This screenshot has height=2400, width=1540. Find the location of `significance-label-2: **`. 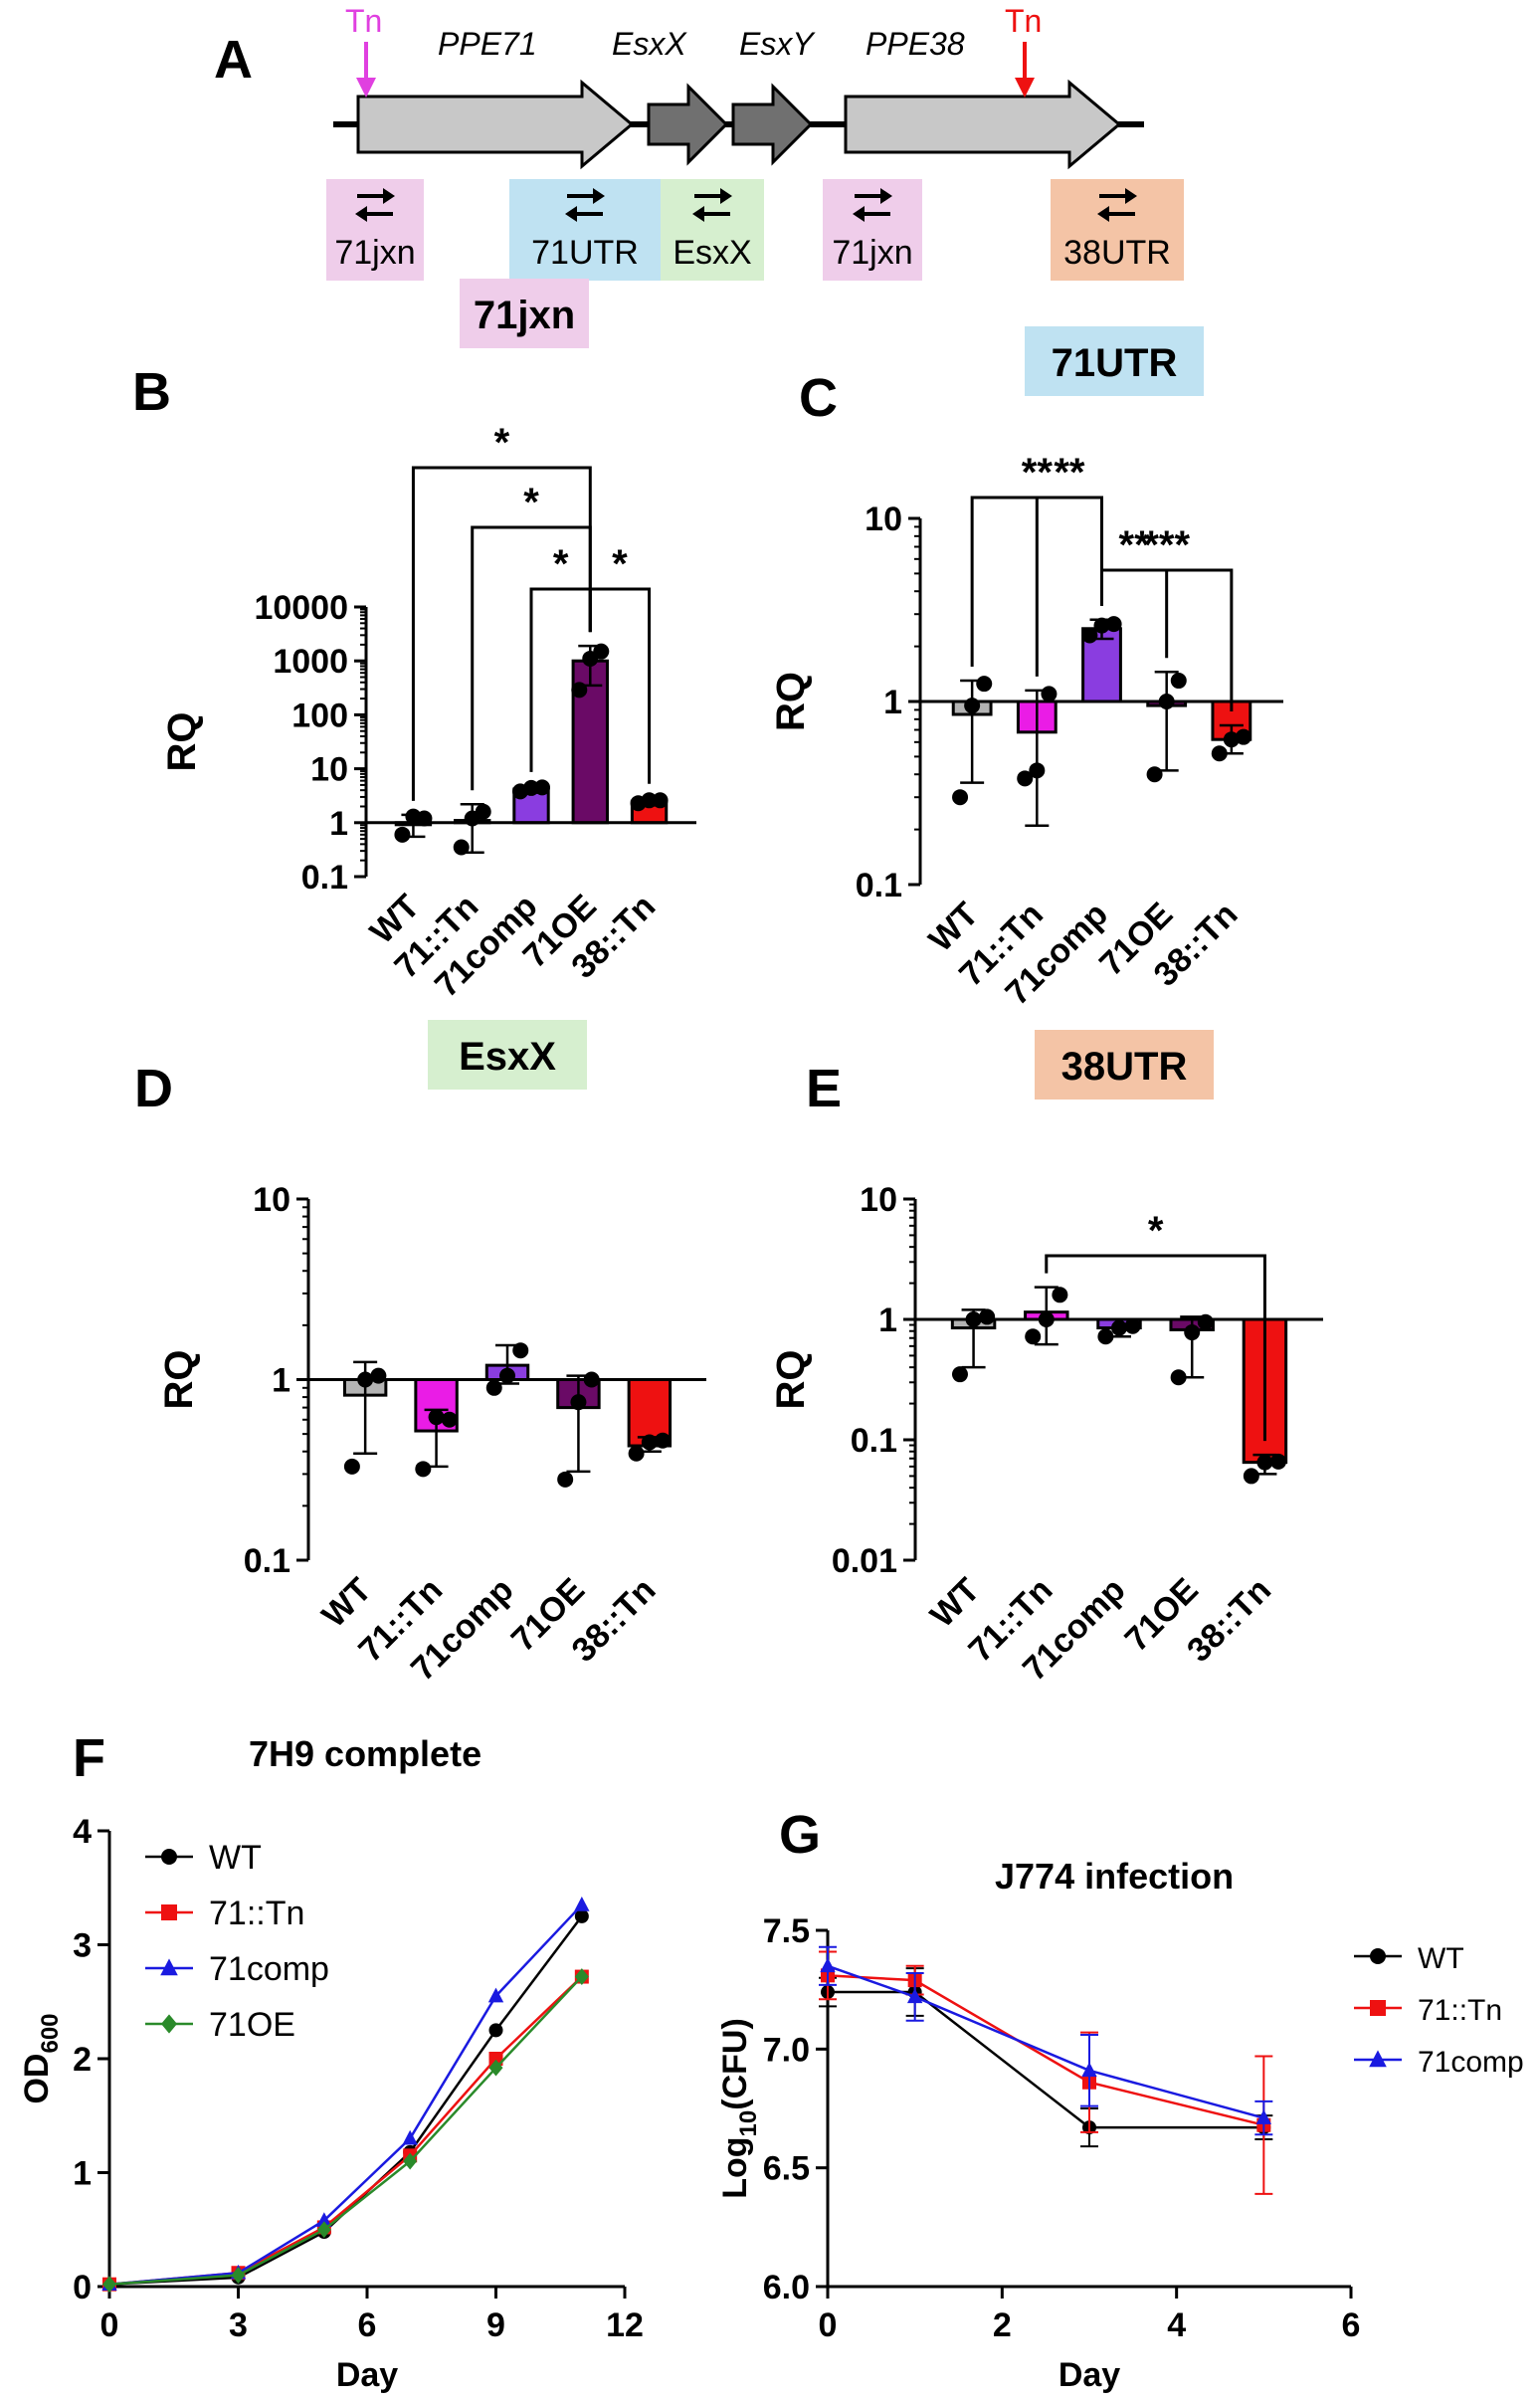

significance-label-2: ** is located at coordinates (1135, 545).